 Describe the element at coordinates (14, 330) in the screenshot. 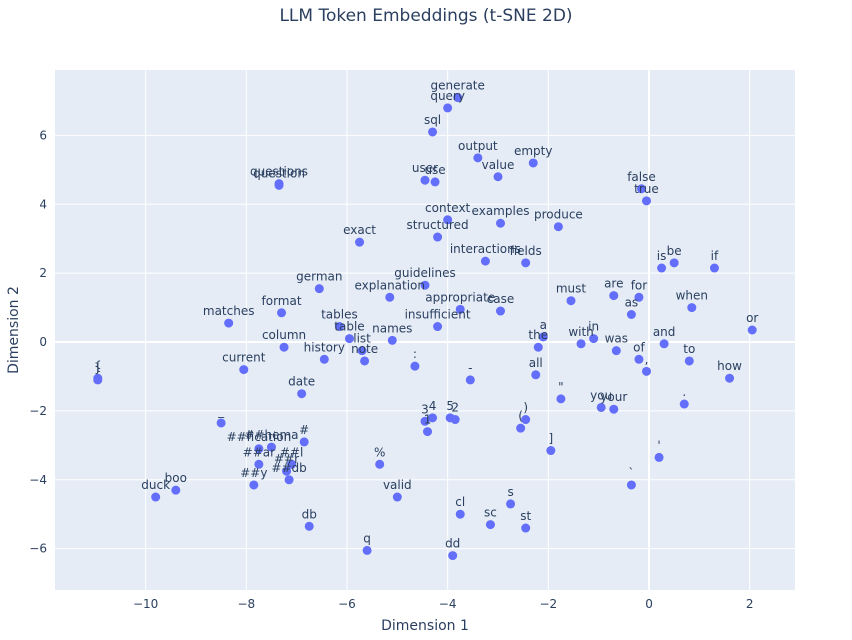

I see `y-axis-title: Dimension 2` at that location.